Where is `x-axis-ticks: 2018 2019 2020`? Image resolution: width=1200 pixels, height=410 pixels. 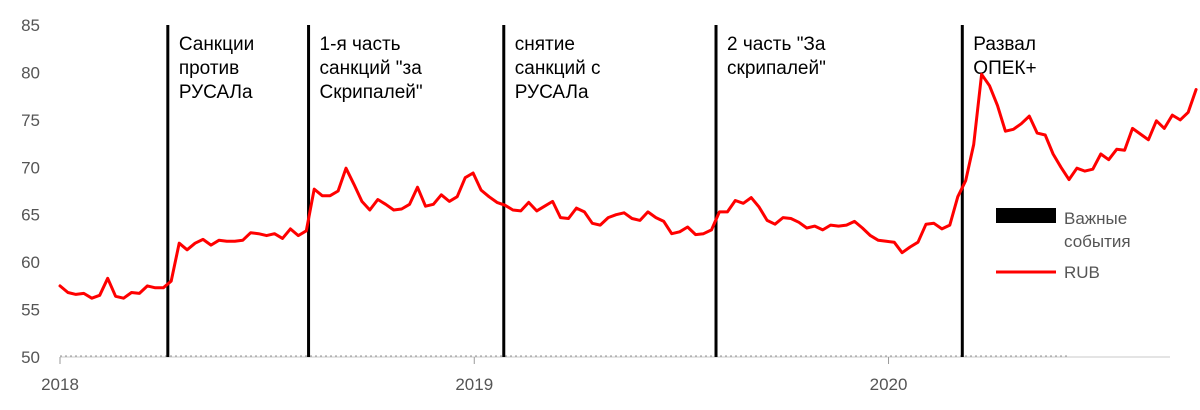
x-axis-ticks: 2018 2019 2020 is located at coordinates (474, 375).